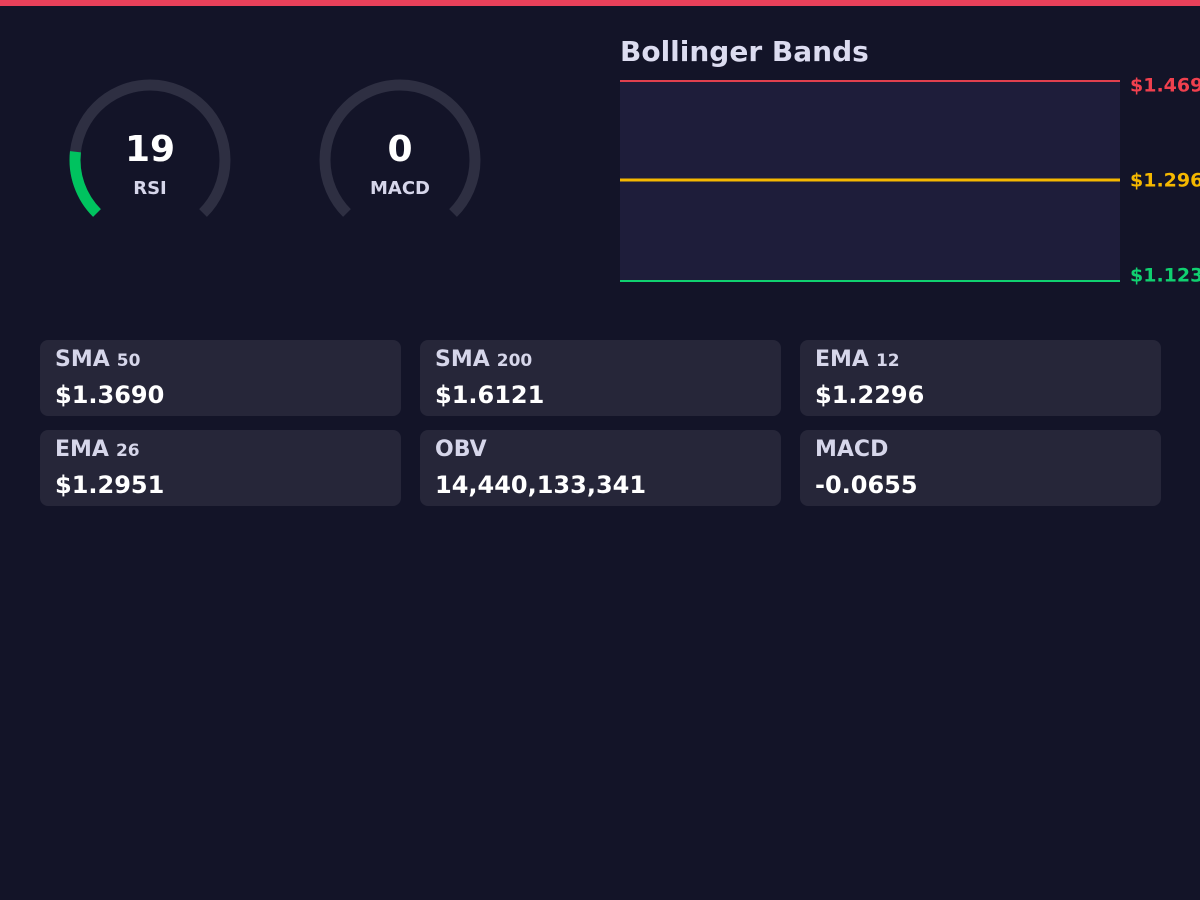 The image size is (1200, 900). Describe the element at coordinates (489, 395) in the screenshot. I see `indicator-value: $1.6121` at that location.